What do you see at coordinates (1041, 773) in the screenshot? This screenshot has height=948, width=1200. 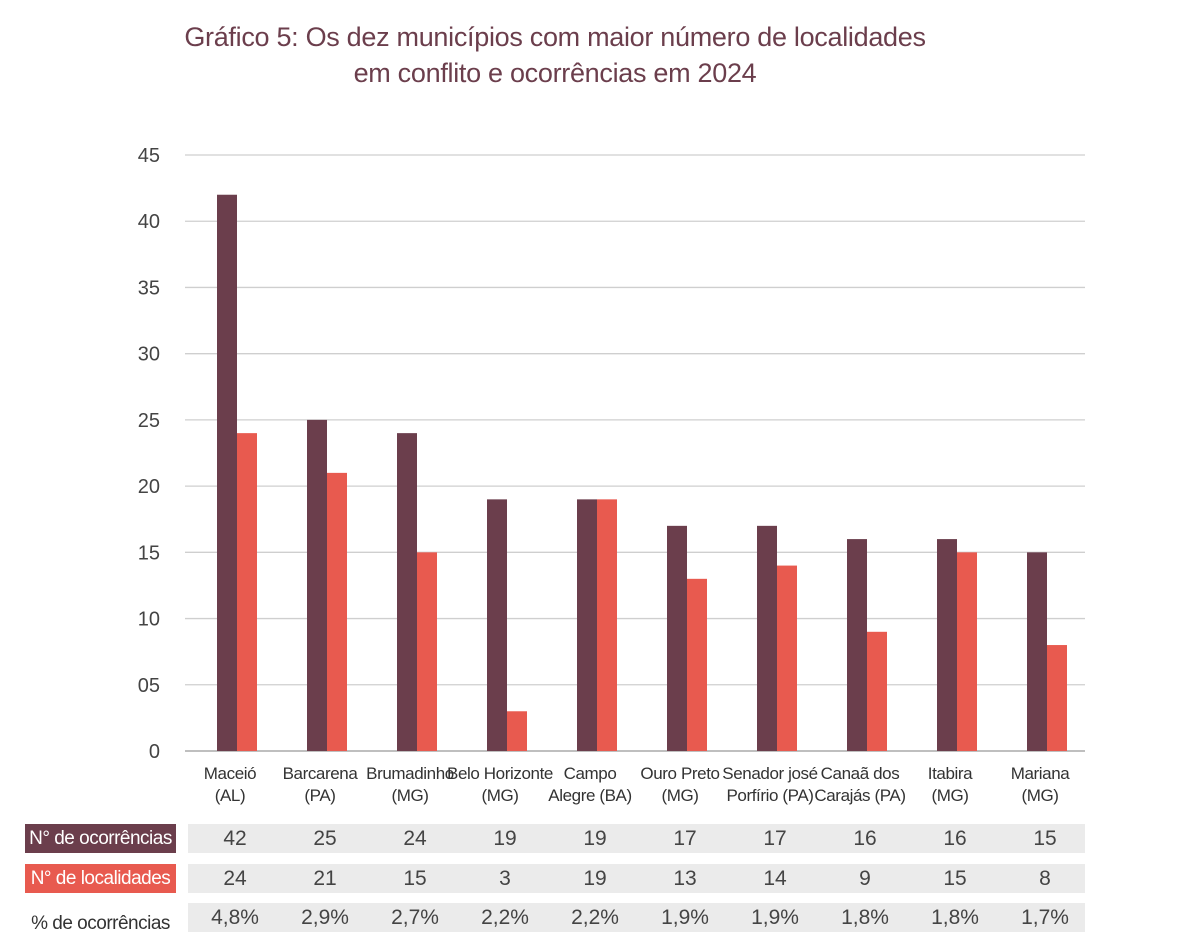 I see `x-tick-label: Mariana` at bounding box center [1041, 773].